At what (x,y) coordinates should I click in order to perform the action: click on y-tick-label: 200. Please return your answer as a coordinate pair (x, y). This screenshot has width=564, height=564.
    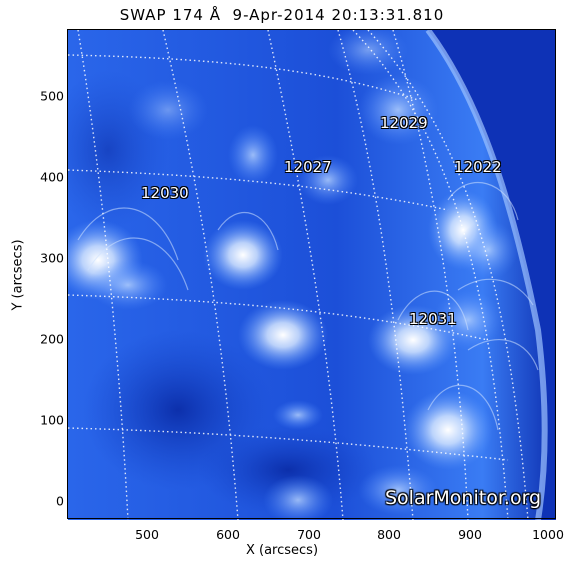
    Looking at the image, I should click on (52, 339).